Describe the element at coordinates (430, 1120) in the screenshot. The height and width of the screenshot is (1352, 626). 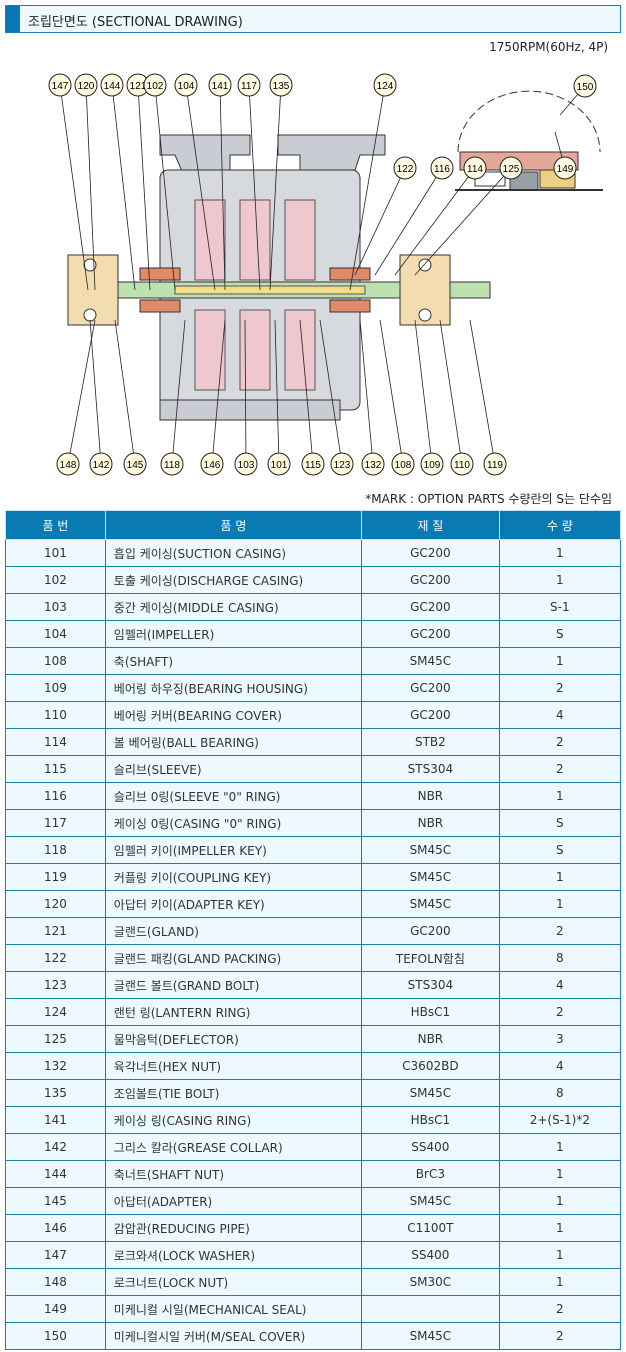
I see `cell-material: HBsC1` at that location.